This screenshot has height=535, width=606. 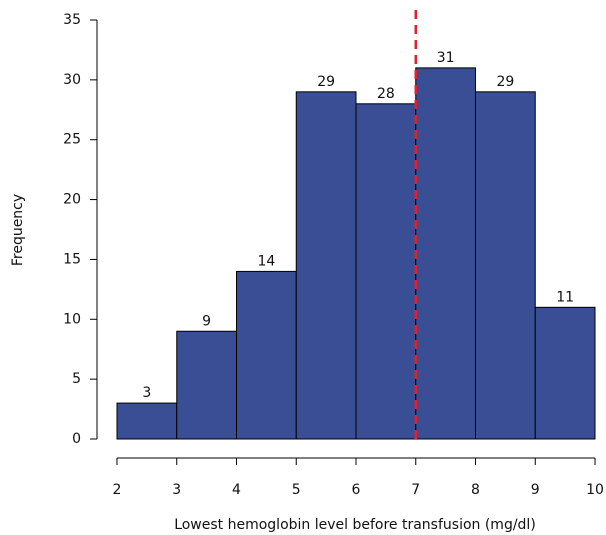 What do you see at coordinates (296, 490) in the screenshot?
I see `x-tick-label: 5` at bounding box center [296, 490].